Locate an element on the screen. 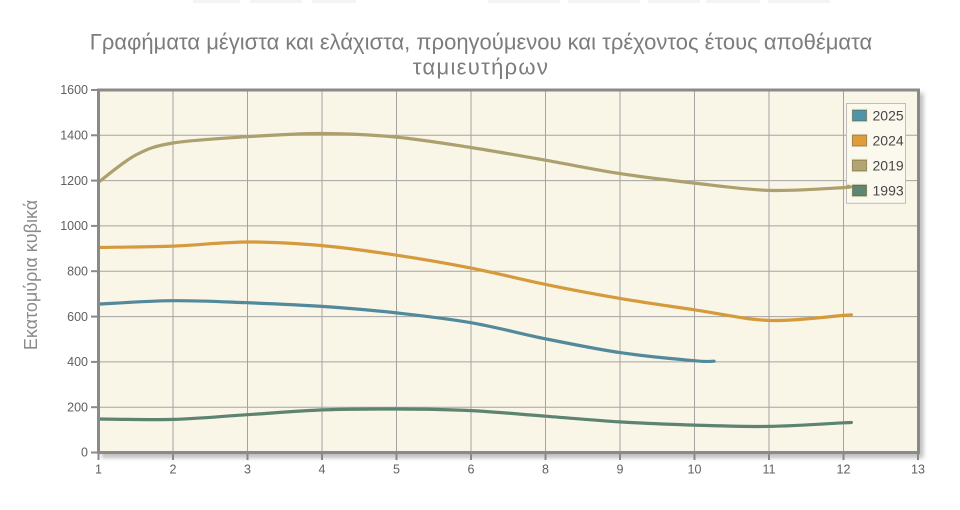  svg-text: 1 is located at coordinates (98, 470).